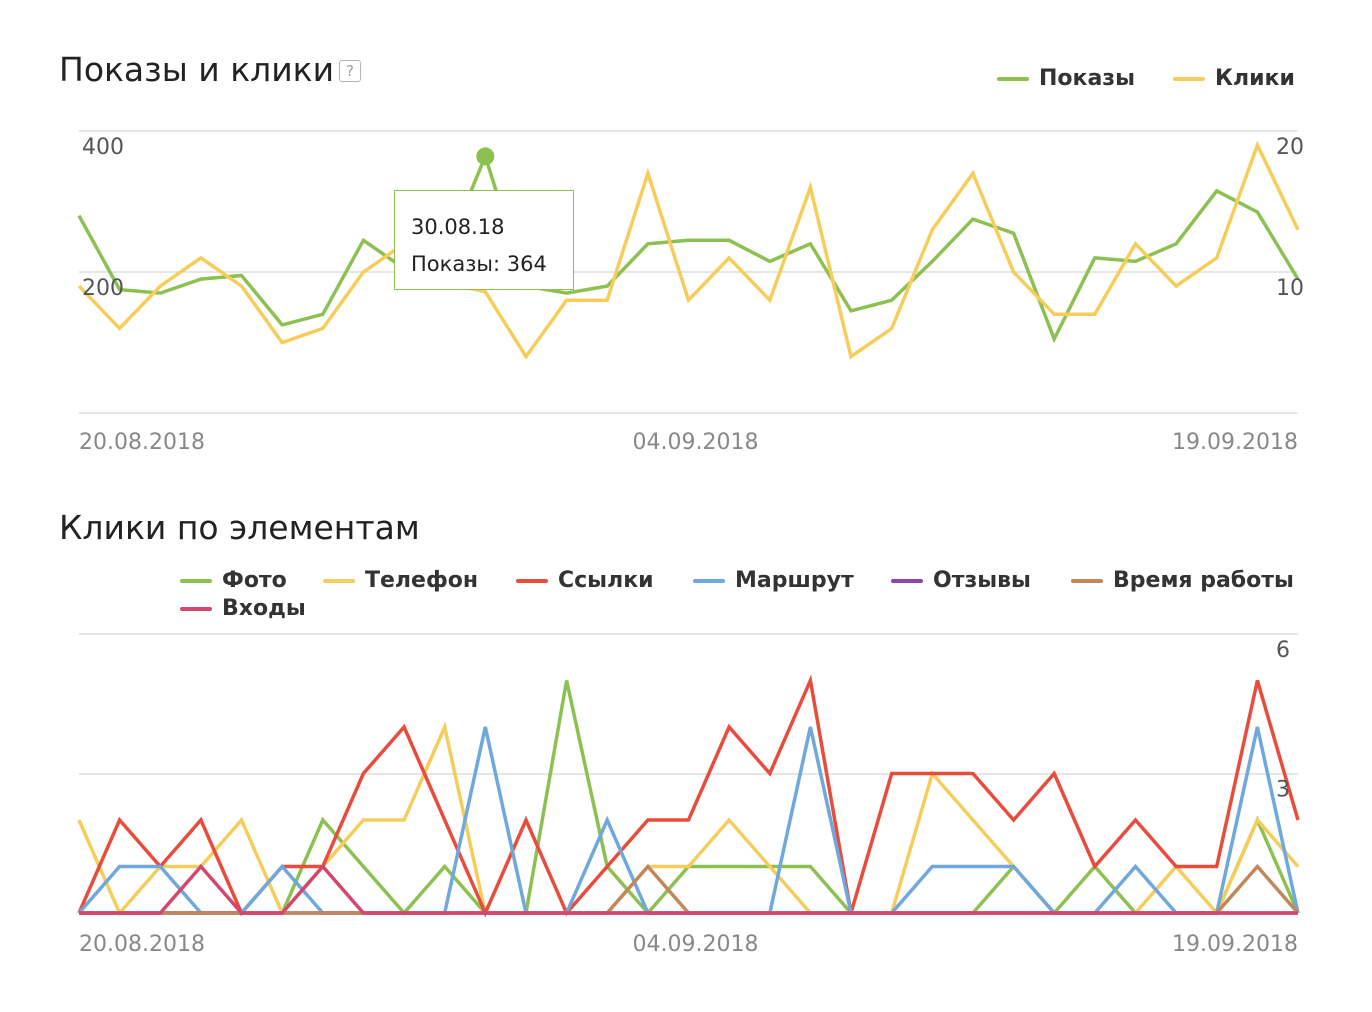 The height and width of the screenshot is (1012, 1372). What do you see at coordinates (1203, 580) in the screenshot?
I see `legend-label-hours: Время работы` at bounding box center [1203, 580].